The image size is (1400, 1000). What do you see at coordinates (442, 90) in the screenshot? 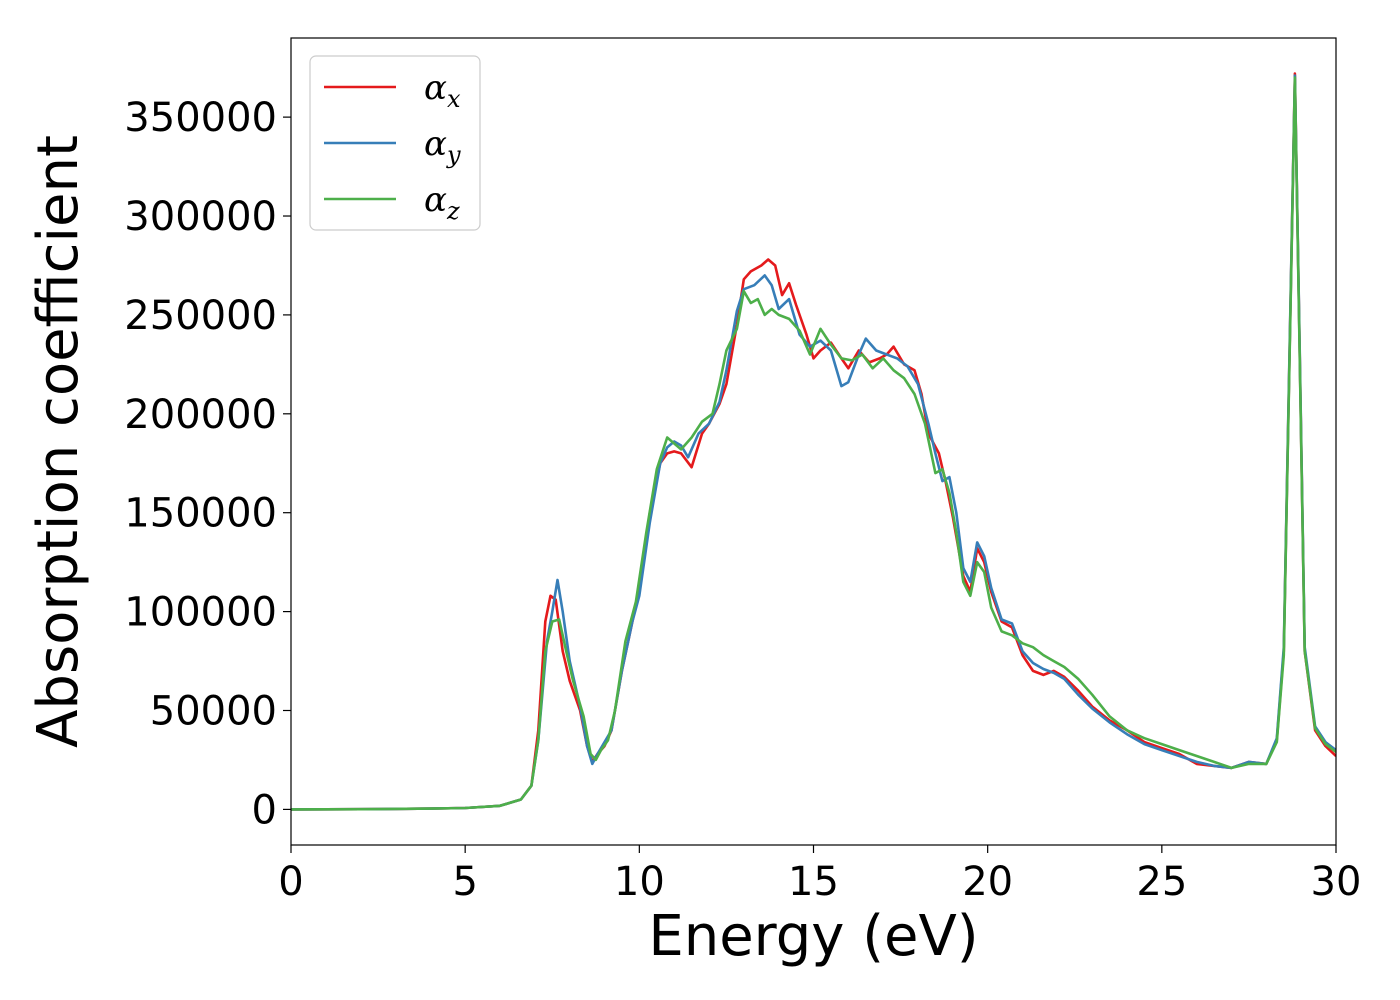
I see `legend-label-x: αx` at bounding box center [442, 90].